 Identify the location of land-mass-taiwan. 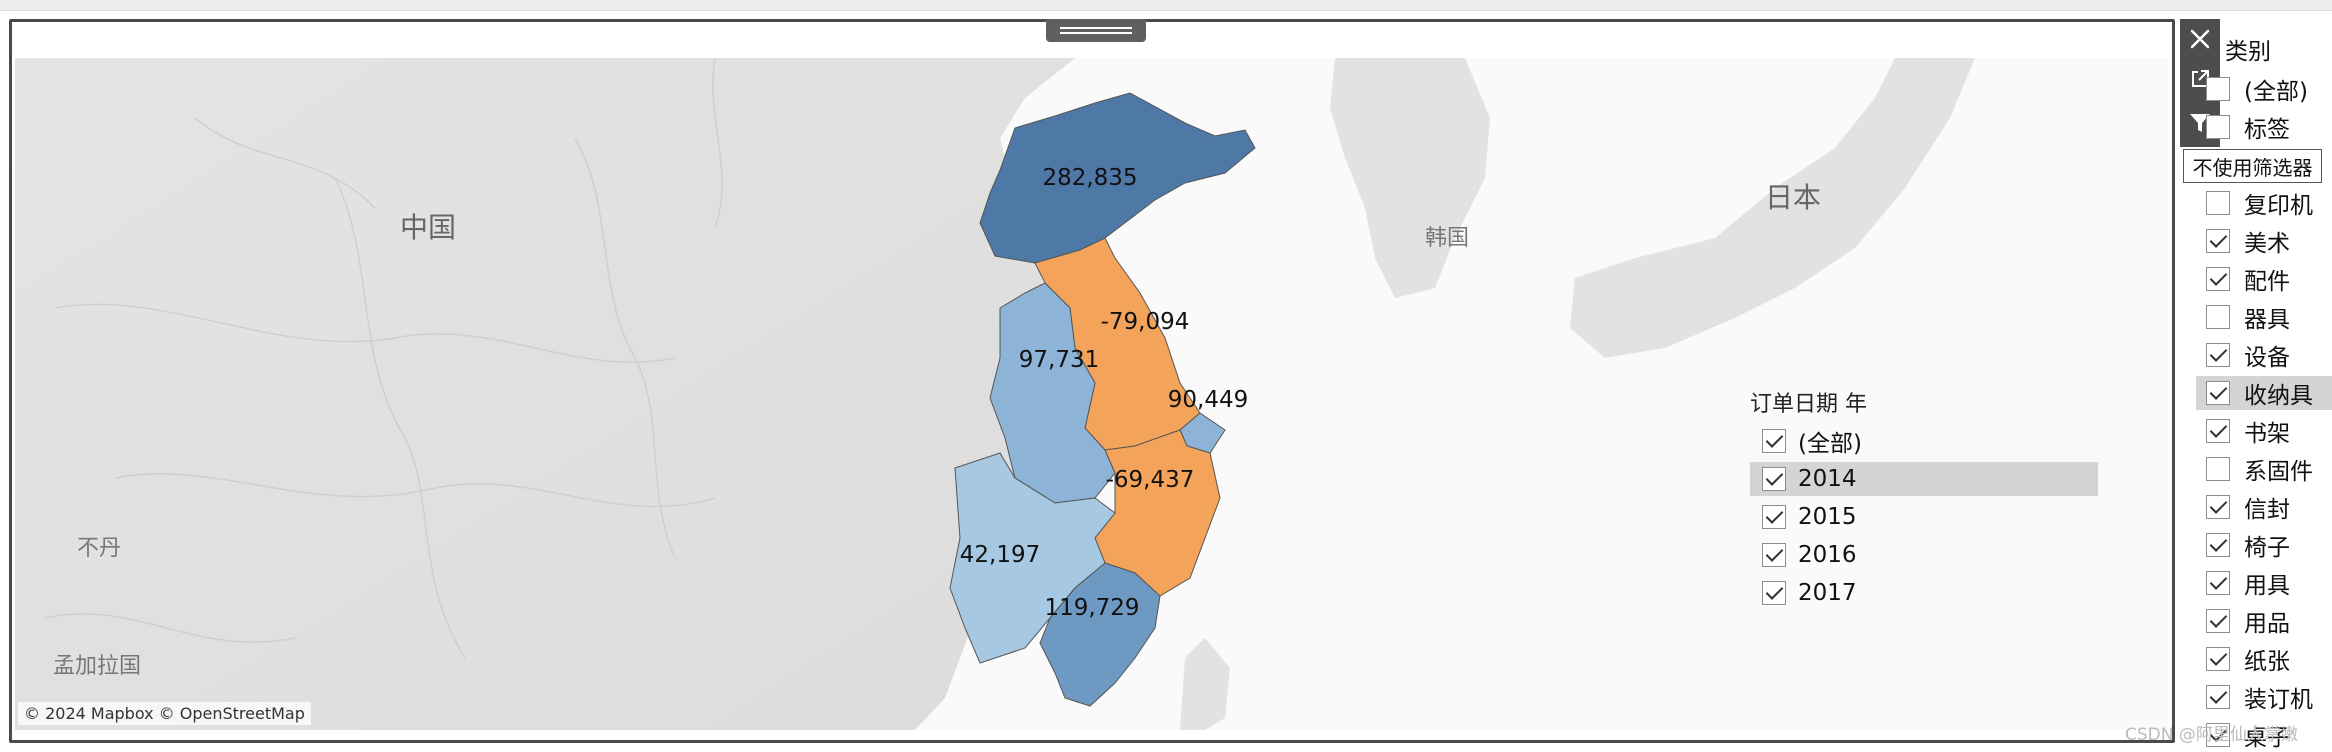
(1205, 684).